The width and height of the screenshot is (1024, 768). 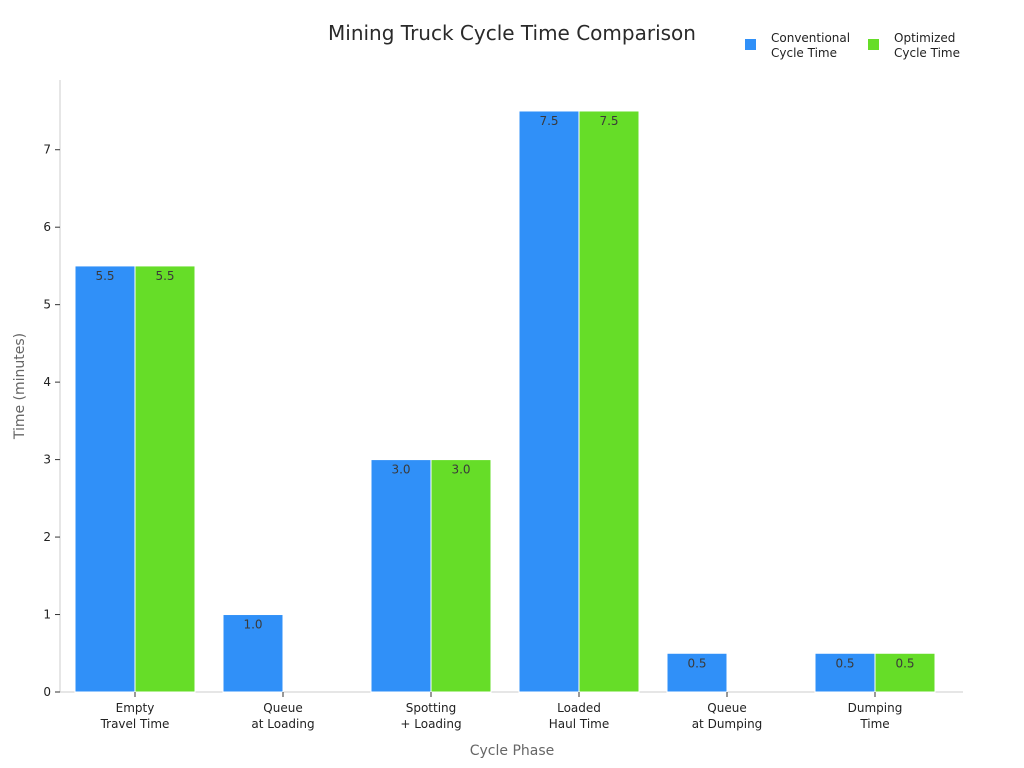 What do you see at coordinates (47, 460) in the screenshot?
I see `y-tick-label: 3` at bounding box center [47, 460].